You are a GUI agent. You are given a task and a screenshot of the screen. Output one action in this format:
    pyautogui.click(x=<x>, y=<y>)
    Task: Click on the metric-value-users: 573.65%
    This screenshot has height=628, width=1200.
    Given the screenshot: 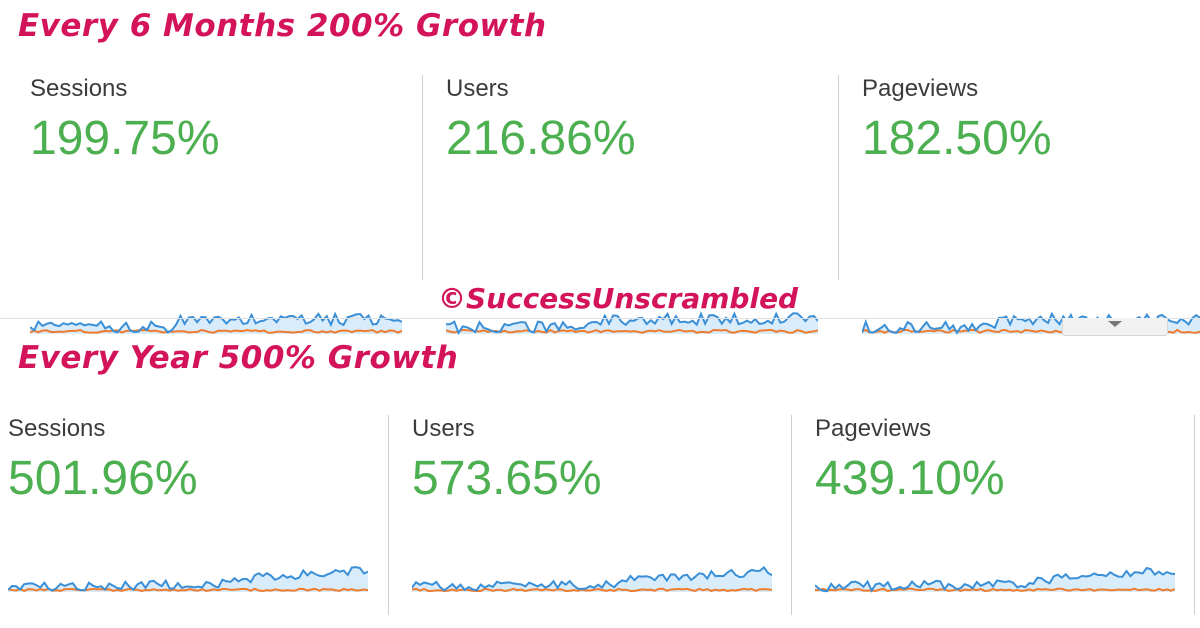 What is the action you would take?
    pyautogui.click(x=507, y=478)
    